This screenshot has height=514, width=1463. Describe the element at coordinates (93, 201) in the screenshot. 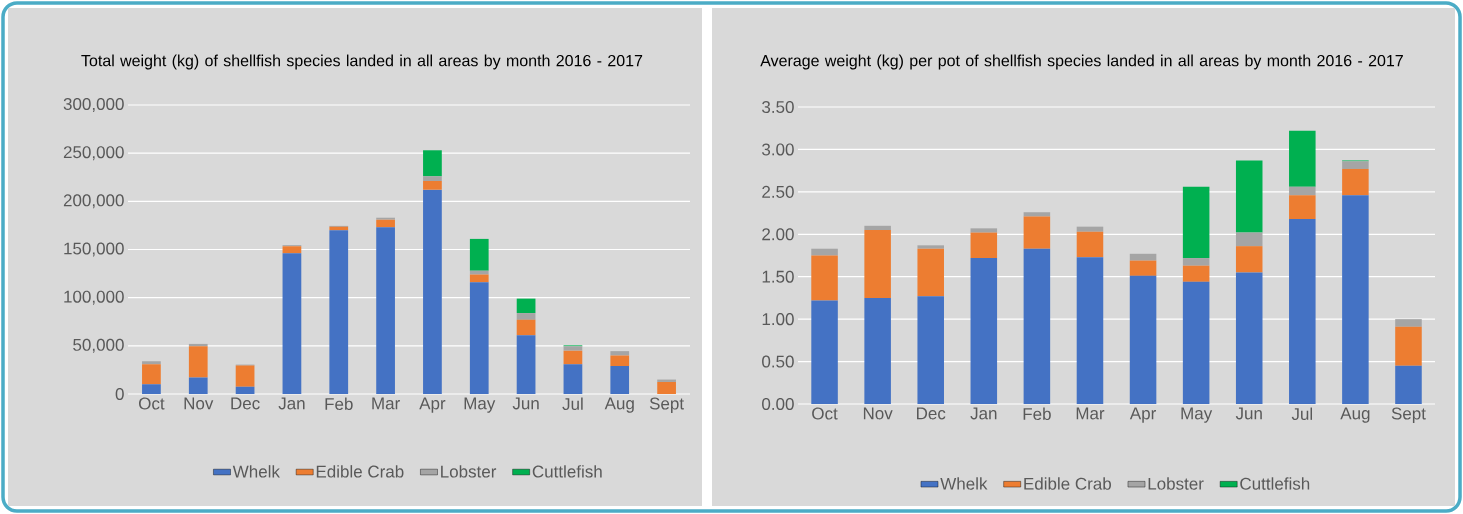

I see `y-tick-label: 200,000` at that location.